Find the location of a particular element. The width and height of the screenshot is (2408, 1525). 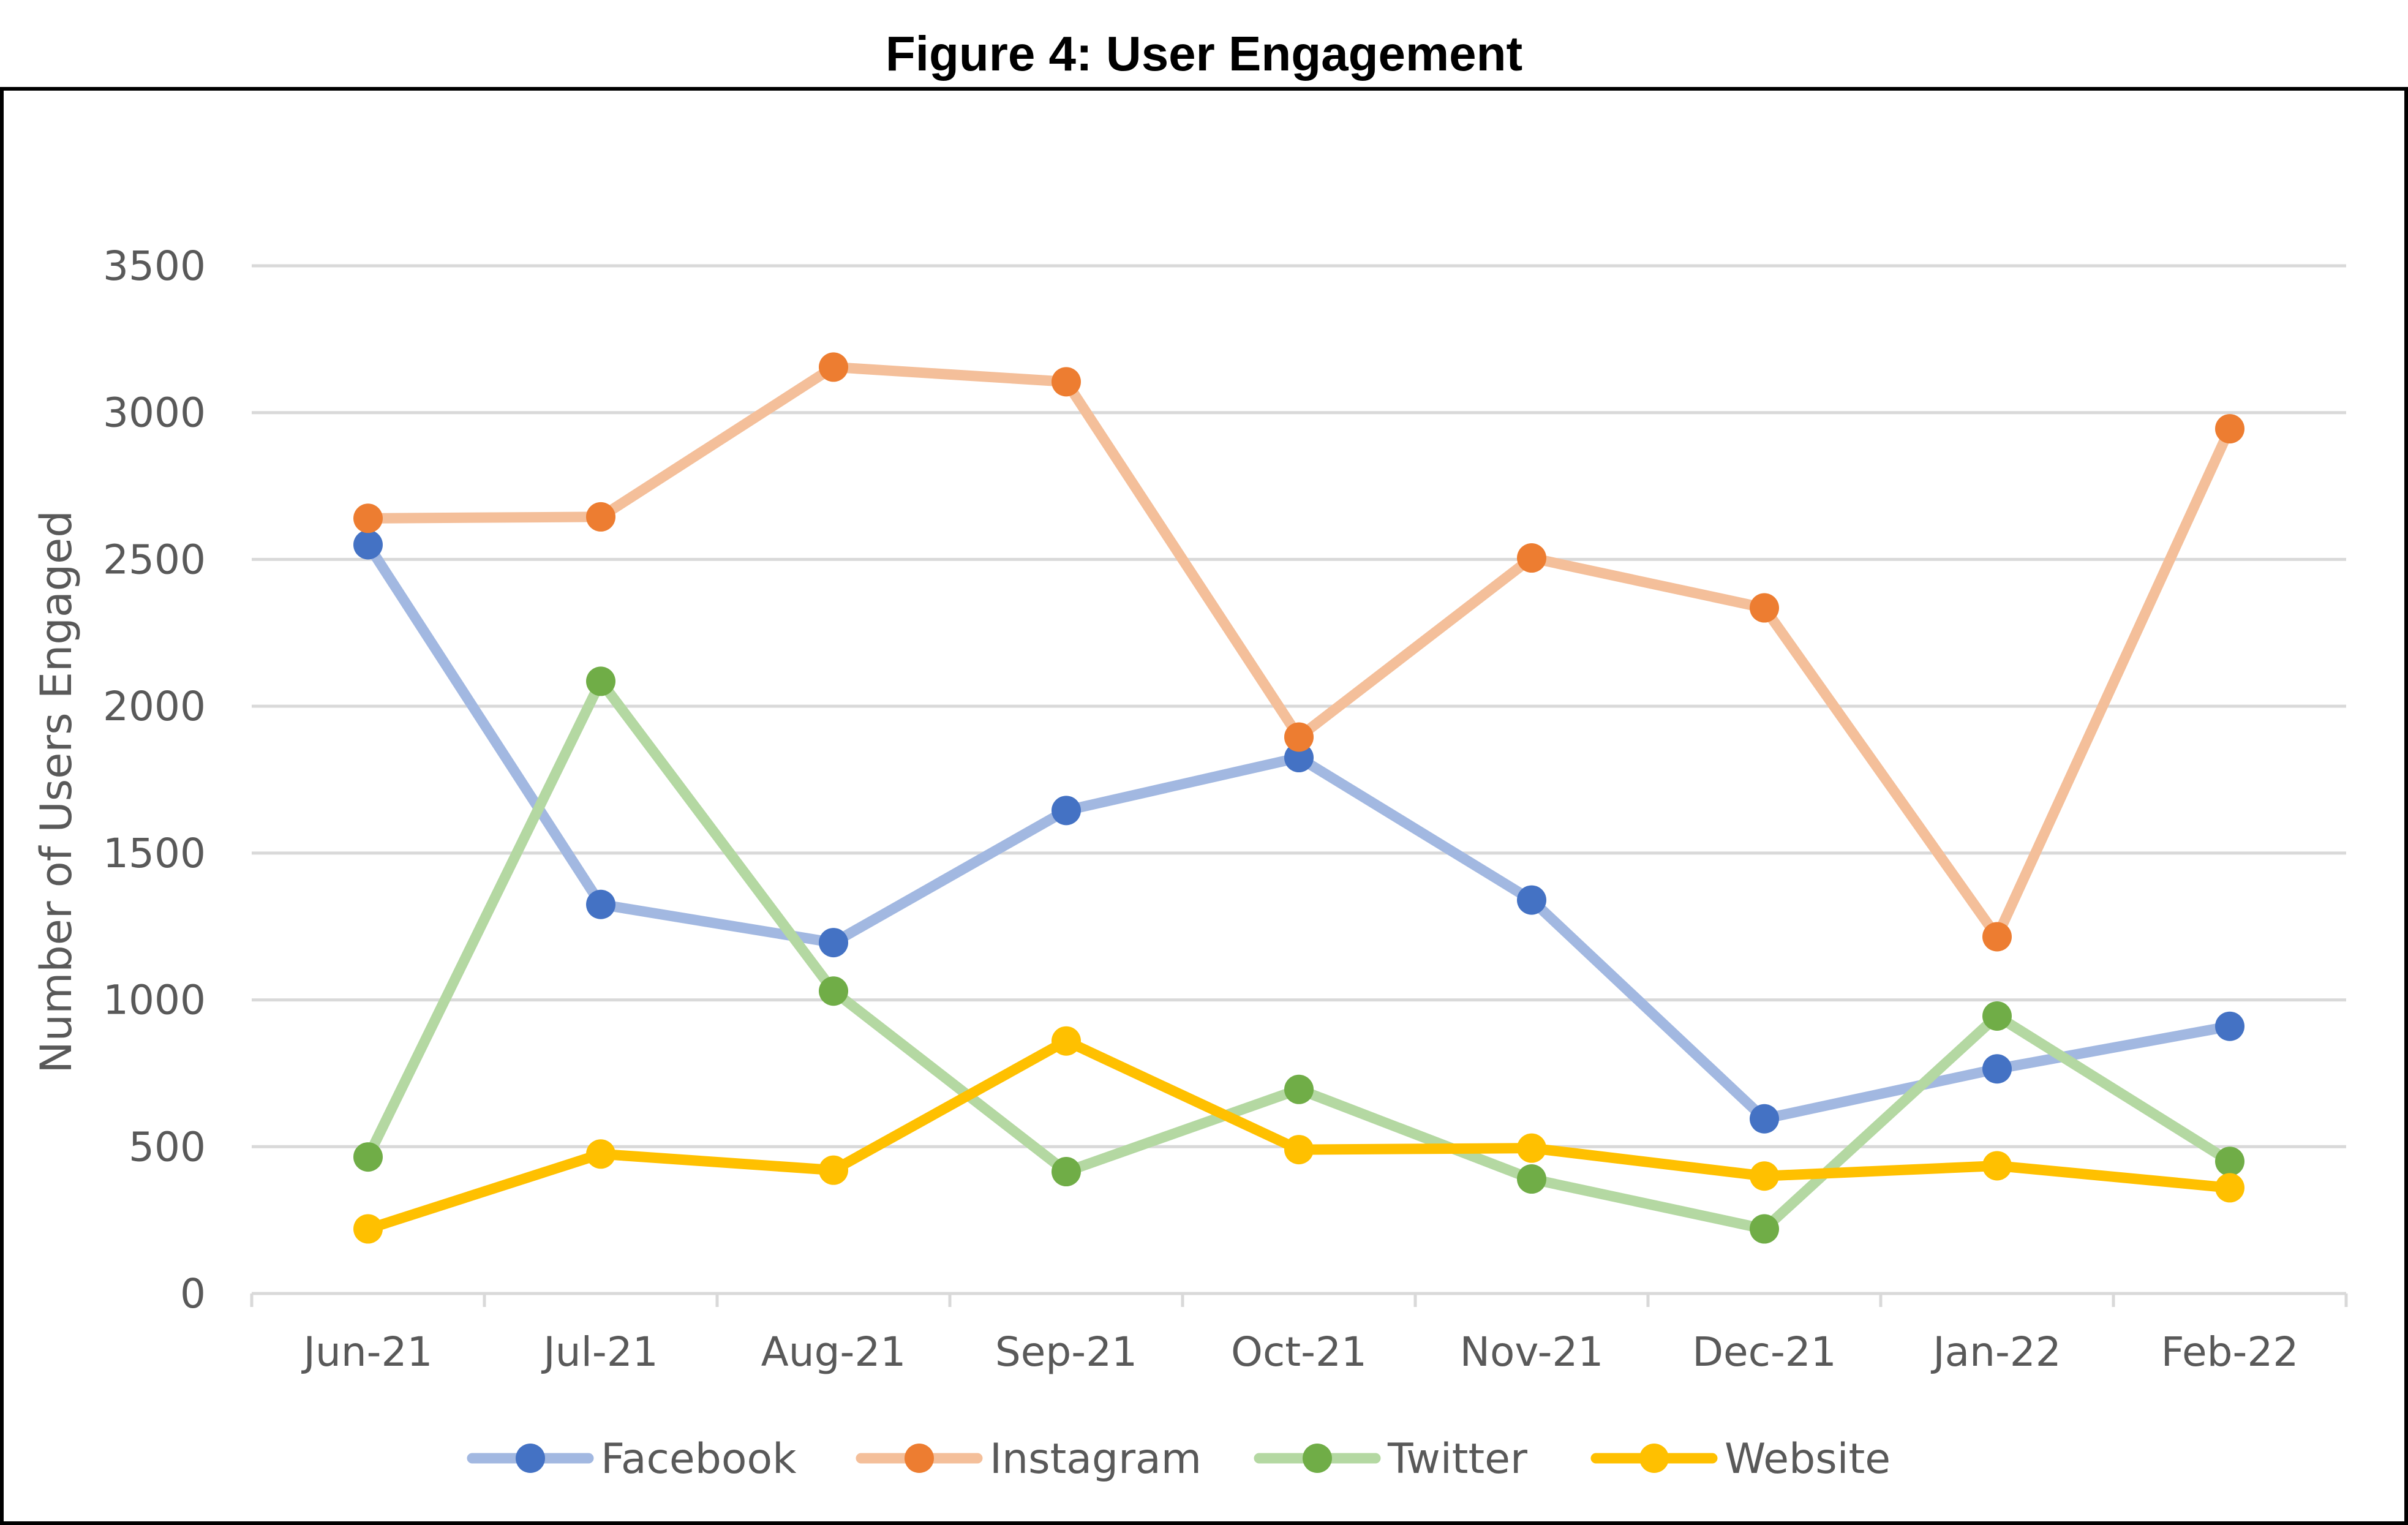

legend: Facebook Instagram Twitter Website is located at coordinates (1179, 1459).